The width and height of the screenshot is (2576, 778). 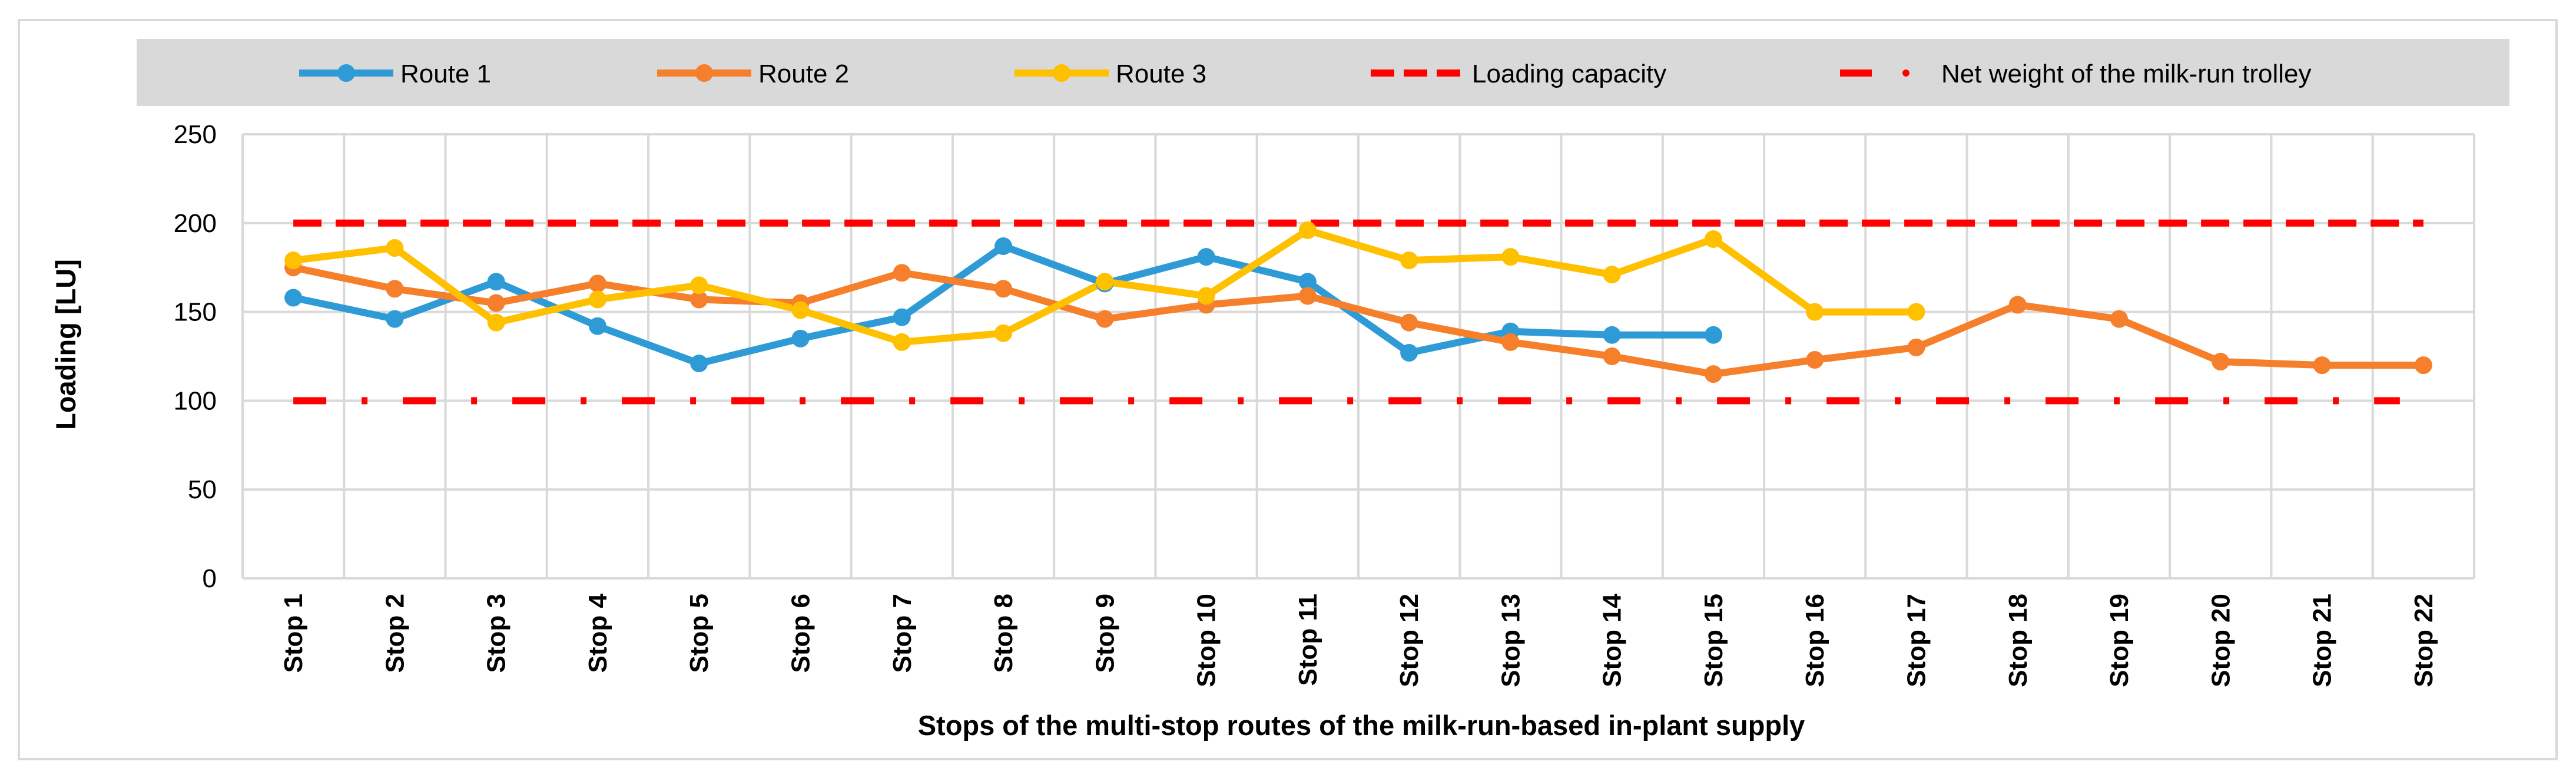 I want to click on x-tick-label: Stop 9, so click(x=1104, y=633).